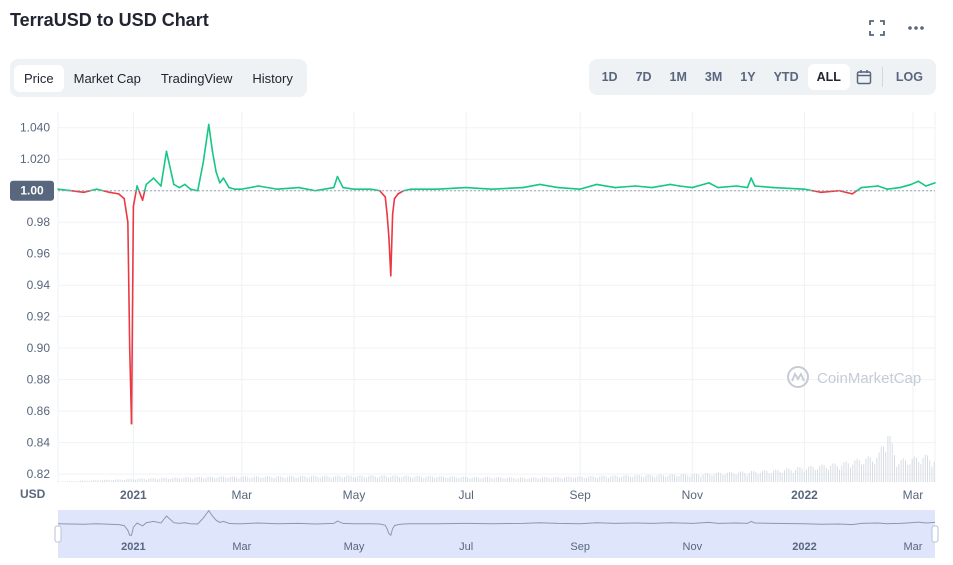  What do you see at coordinates (713, 77) in the screenshot?
I see `range-3m: 3M` at bounding box center [713, 77].